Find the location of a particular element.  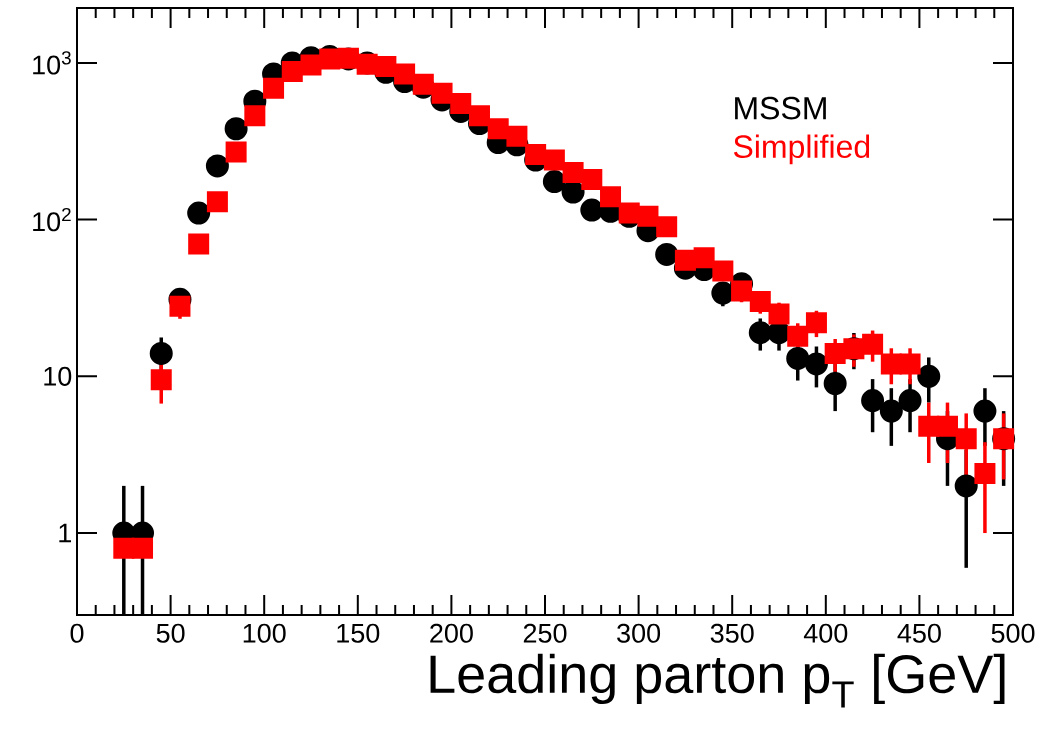

x-tick-label: 50 is located at coordinates (170, 633).